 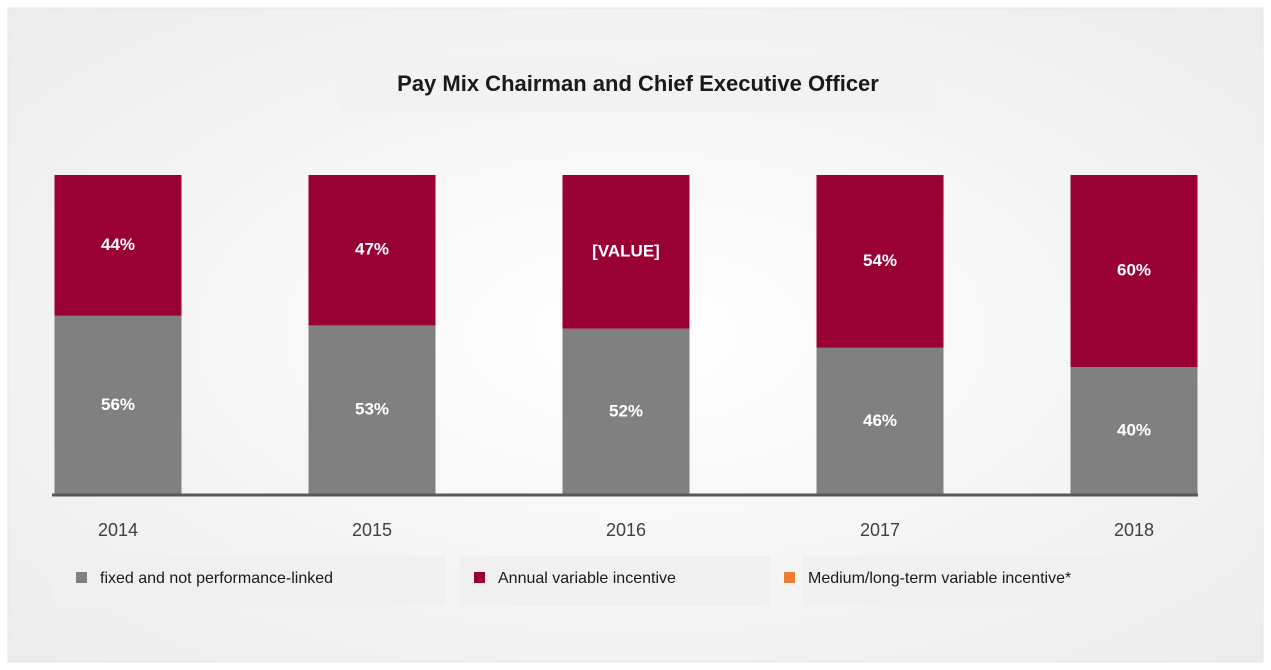 I want to click on title-box, so click(x=638, y=85).